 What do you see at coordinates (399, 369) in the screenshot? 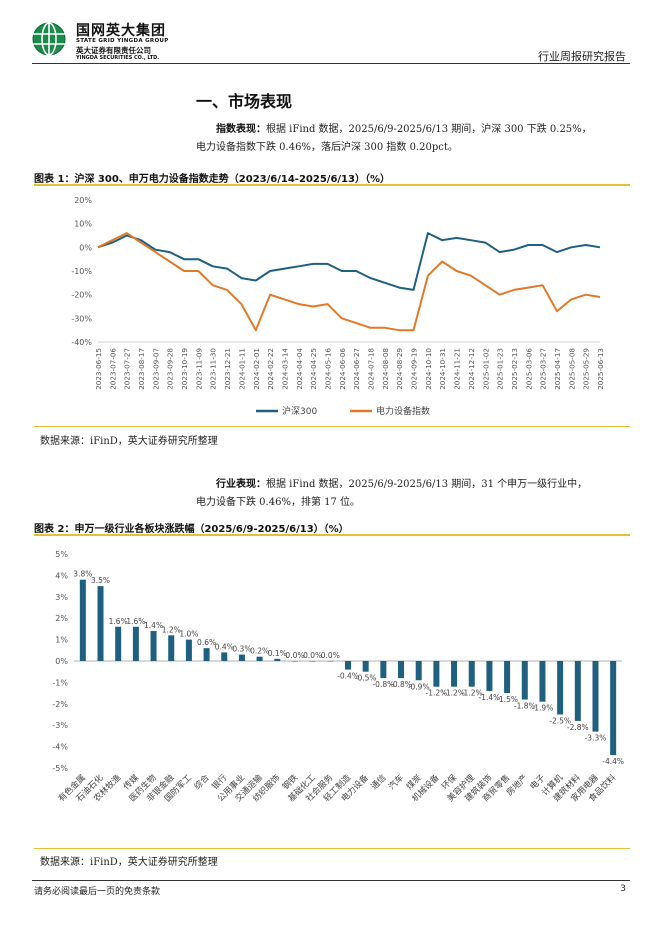
I see `x-tick-label: 2024-08-29` at bounding box center [399, 369].